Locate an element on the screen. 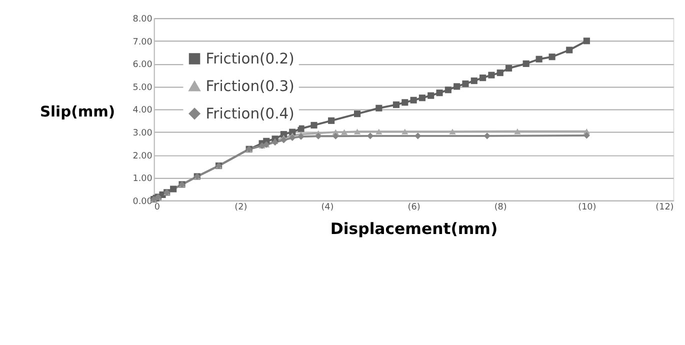 The width and height of the screenshot is (685, 345). x-tick-label: (12) is located at coordinates (665, 207).